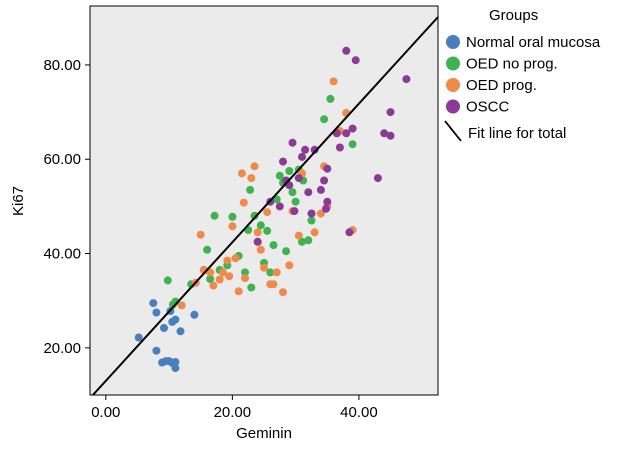 This screenshot has height=450, width=635. Describe the element at coordinates (453, 131) in the screenshot. I see `legend-fit-line-symbol` at that location.